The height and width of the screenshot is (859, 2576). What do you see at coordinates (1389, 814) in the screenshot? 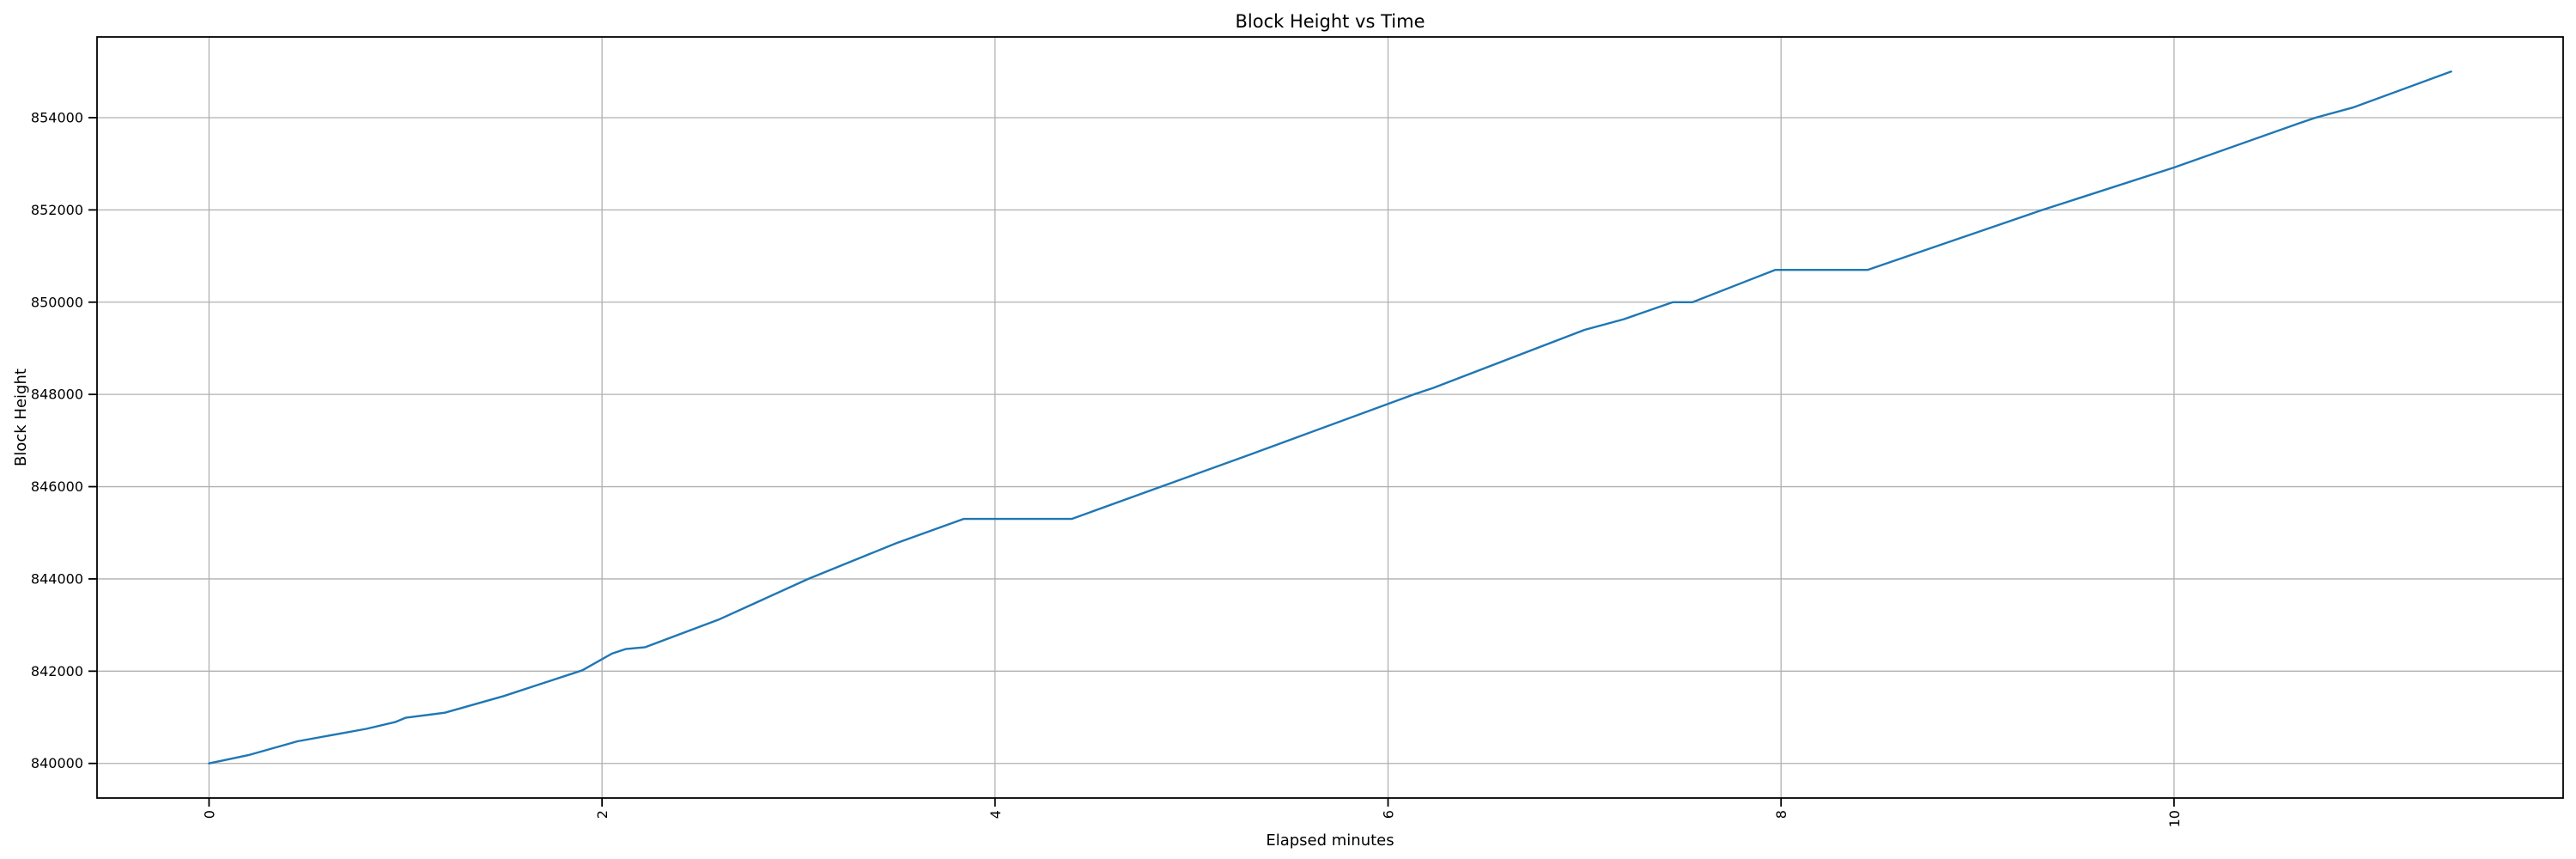
I see `x-tick-label: 6` at bounding box center [1389, 814].